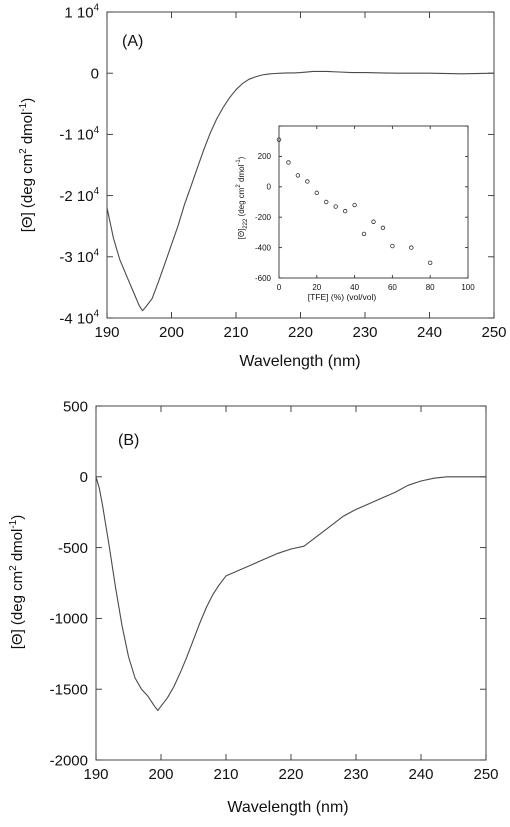  What do you see at coordinates (106, 332) in the screenshot?
I see `panel-a-x-tick-label: 190` at bounding box center [106, 332].